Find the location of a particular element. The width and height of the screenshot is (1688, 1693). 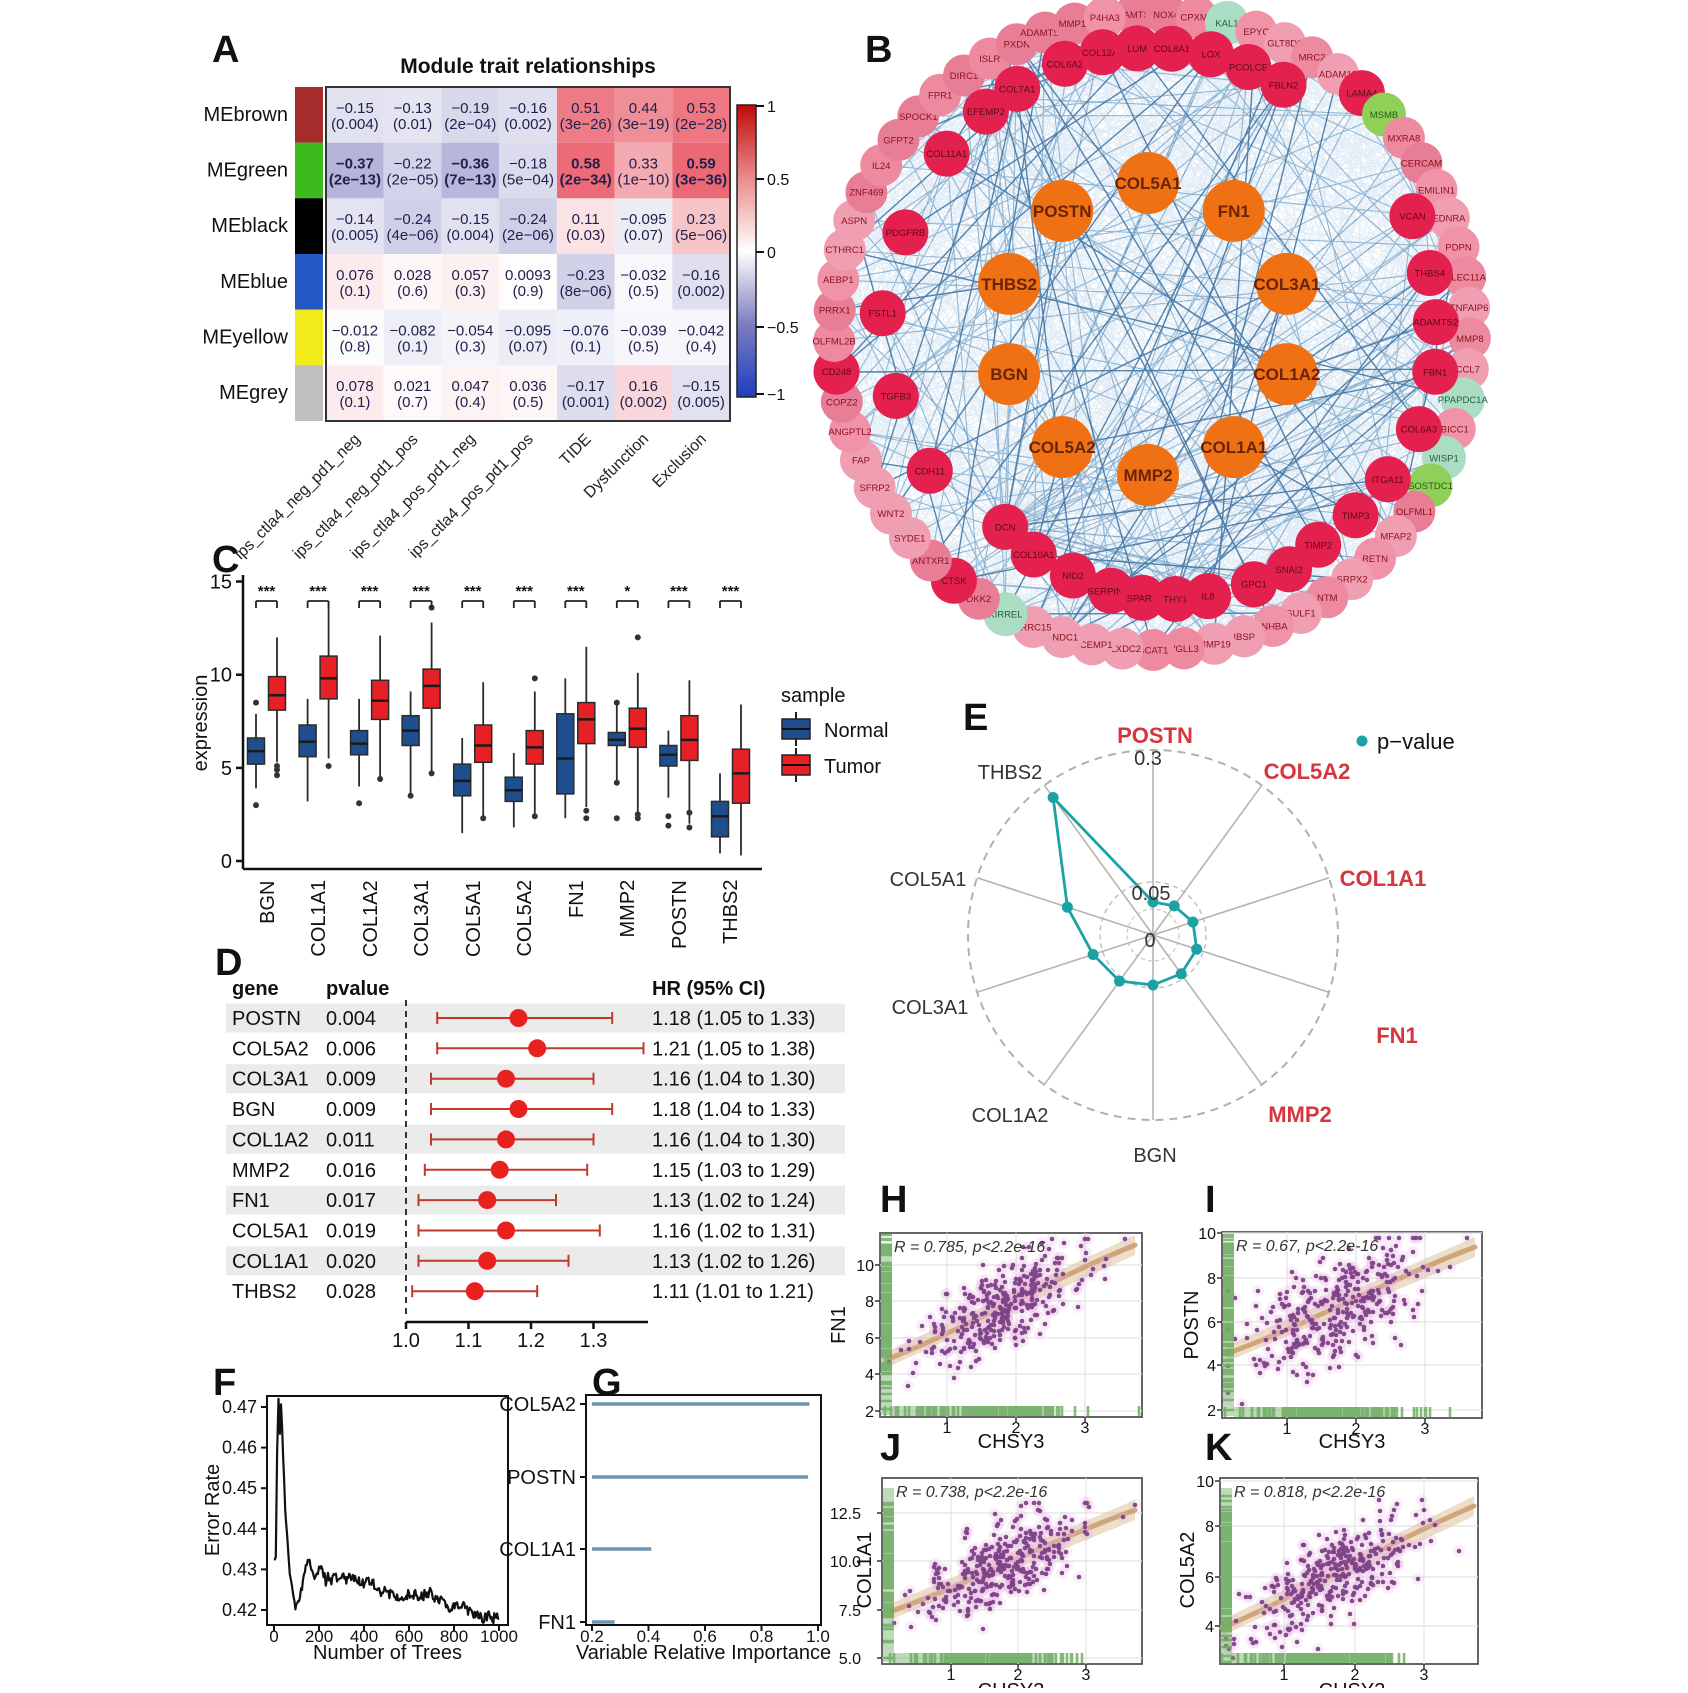

svg-text: K is located at coordinates (1219, 1448).